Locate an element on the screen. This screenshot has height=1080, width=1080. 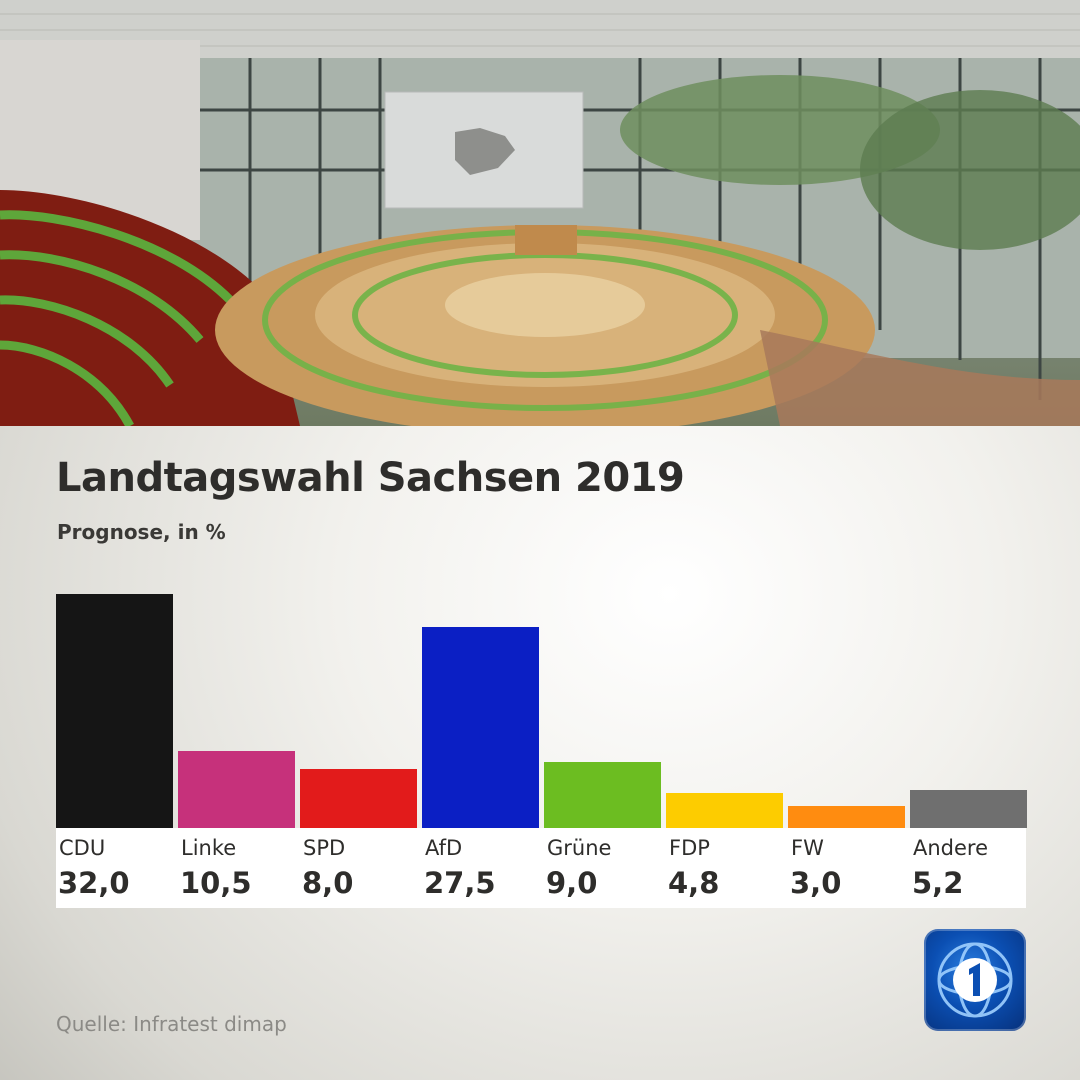
tagesschau-logo-icon is located at coordinates (975, 980).